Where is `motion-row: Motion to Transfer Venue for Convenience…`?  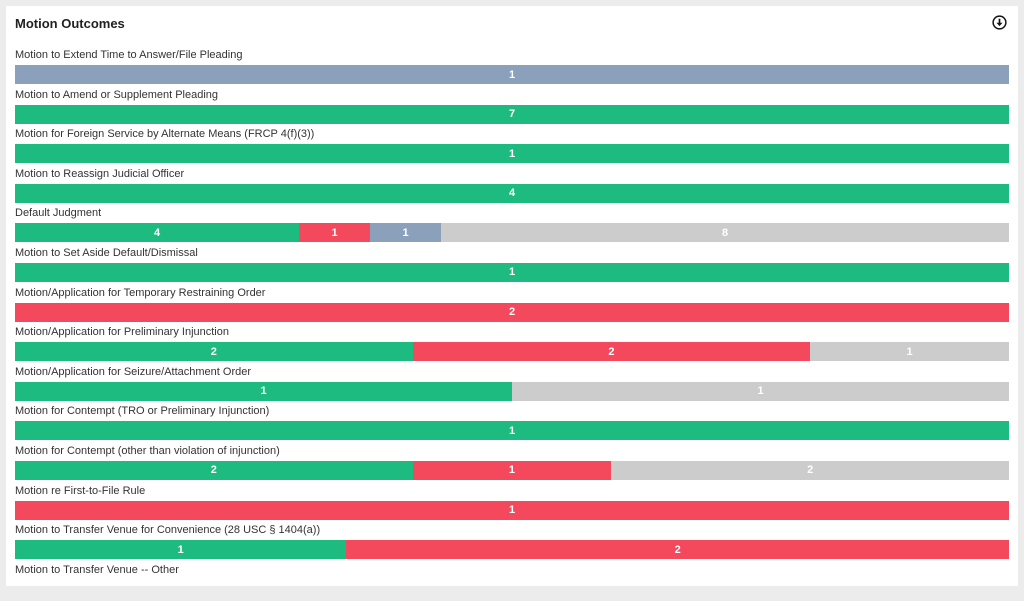 motion-row: Motion to Transfer Venue for Convenience… is located at coordinates (512, 542).